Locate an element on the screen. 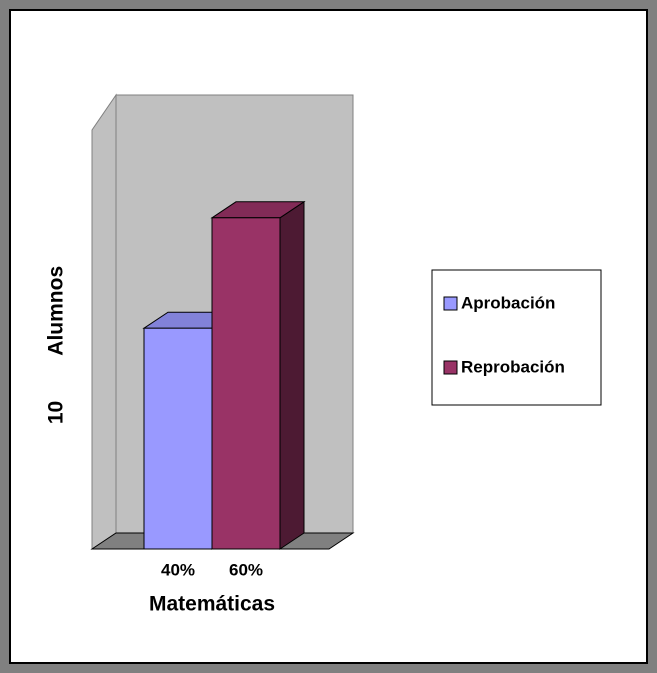 The height and width of the screenshot is (673, 657). legend is located at coordinates (516, 337).